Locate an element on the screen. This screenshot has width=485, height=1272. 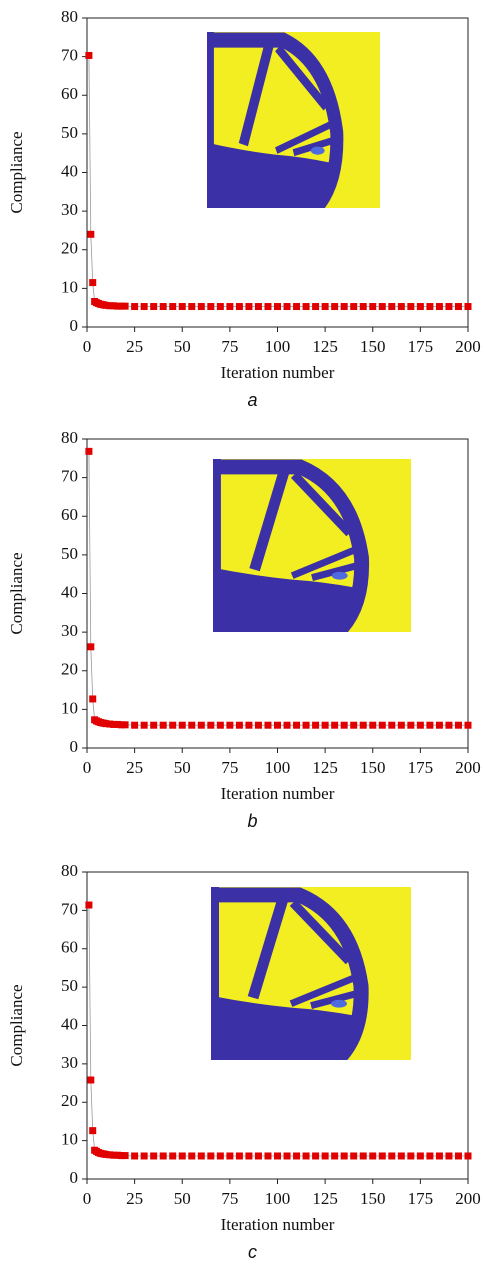
topology-inset is located at coordinates (311, 973).